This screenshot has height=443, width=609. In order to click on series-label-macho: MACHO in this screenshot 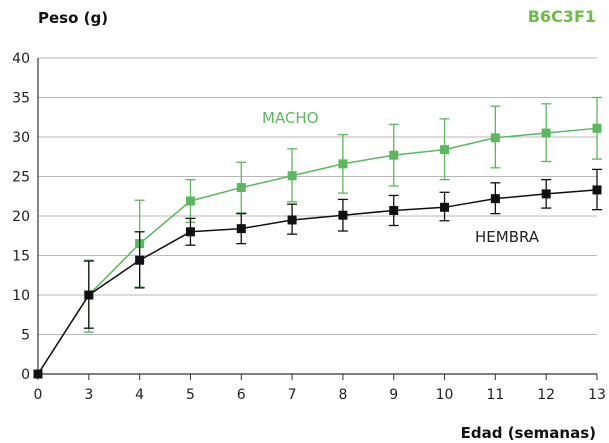, I will do `click(290, 118)`.